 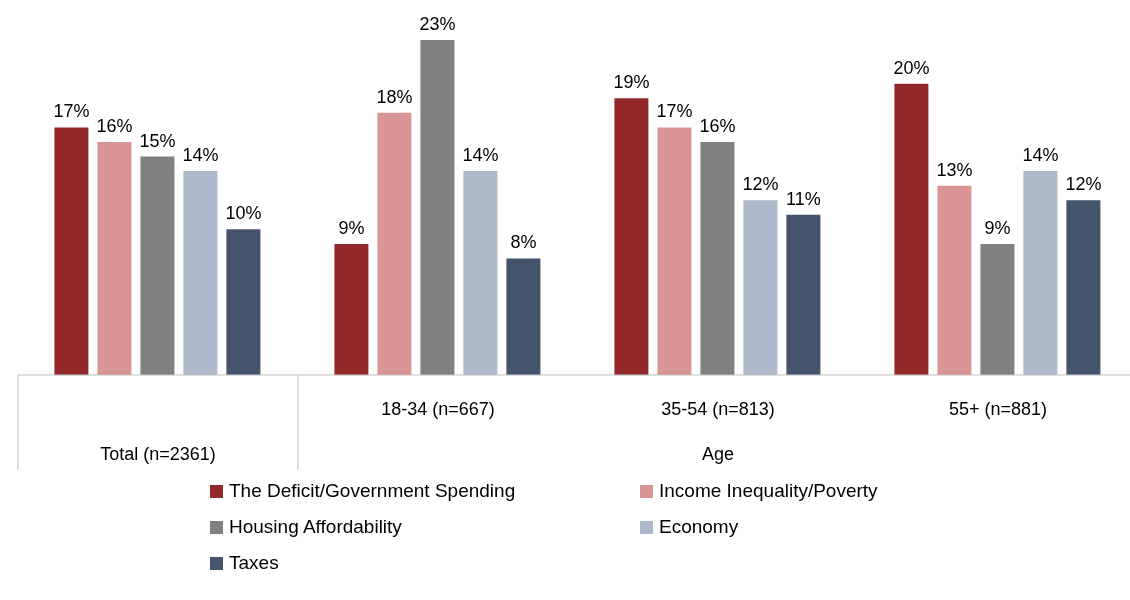 What do you see at coordinates (768, 491) in the screenshot?
I see `legend-label: Income Inequality/Poverty` at bounding box center [768, 491].